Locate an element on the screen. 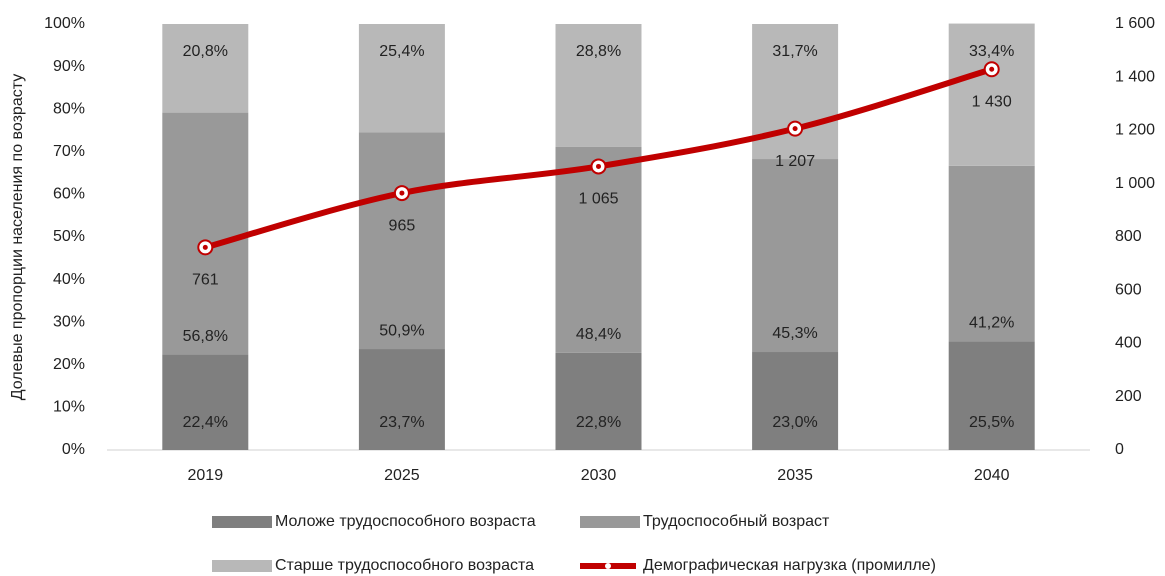  y-tick-label: 80% is located at coordinates (69, 108).